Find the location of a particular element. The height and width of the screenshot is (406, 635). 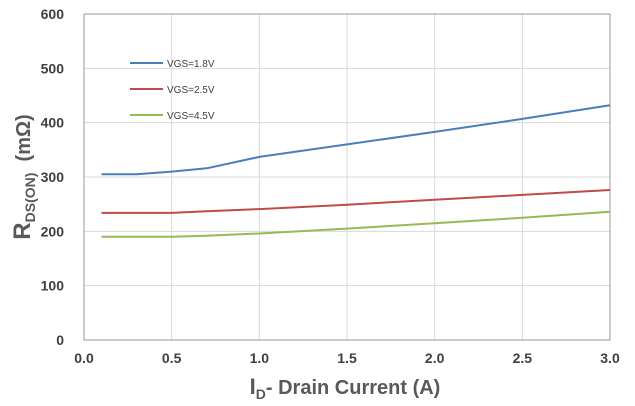

x-tick-label: 2.5 is located at coordinates (523, 358).